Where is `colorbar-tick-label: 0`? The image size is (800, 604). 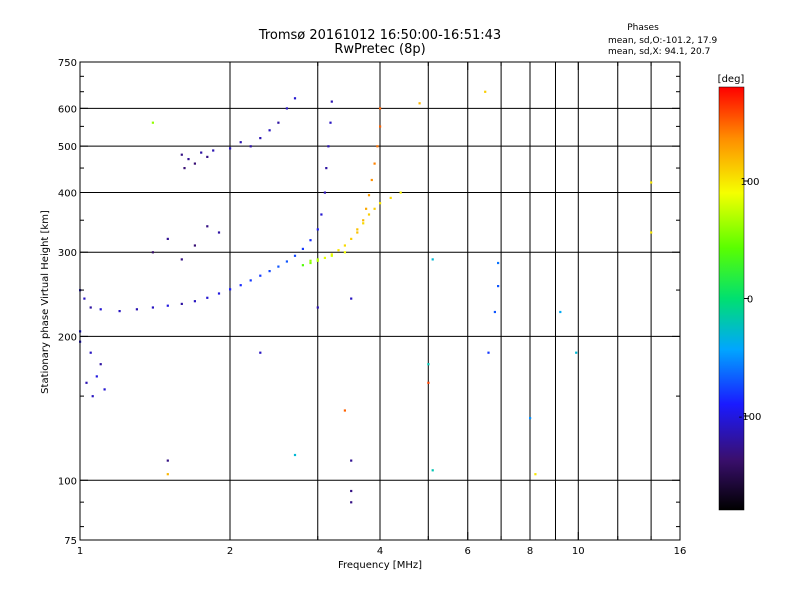 colorbar-tick-label: 0 is located at coordinates (750, 300).